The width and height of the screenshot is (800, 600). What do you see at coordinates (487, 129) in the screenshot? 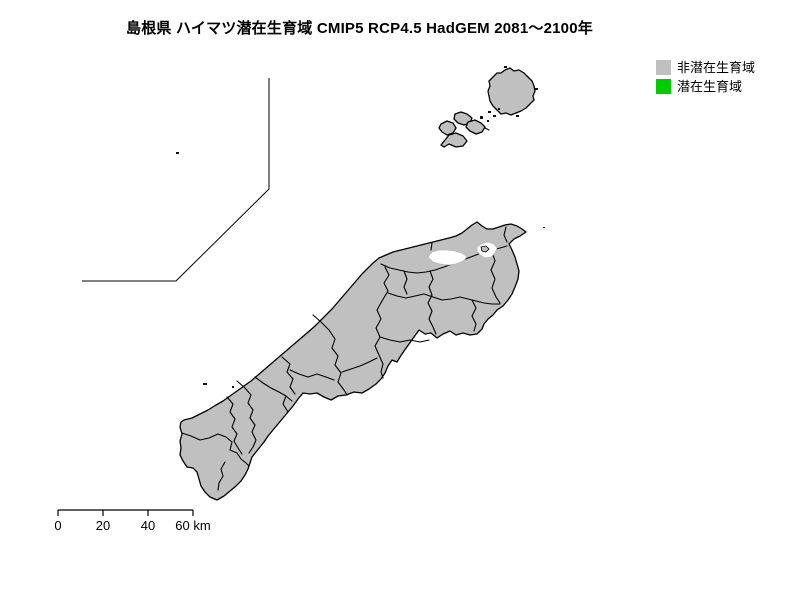
I see `oki-dozen-spike` at bounding box center [487, 129].